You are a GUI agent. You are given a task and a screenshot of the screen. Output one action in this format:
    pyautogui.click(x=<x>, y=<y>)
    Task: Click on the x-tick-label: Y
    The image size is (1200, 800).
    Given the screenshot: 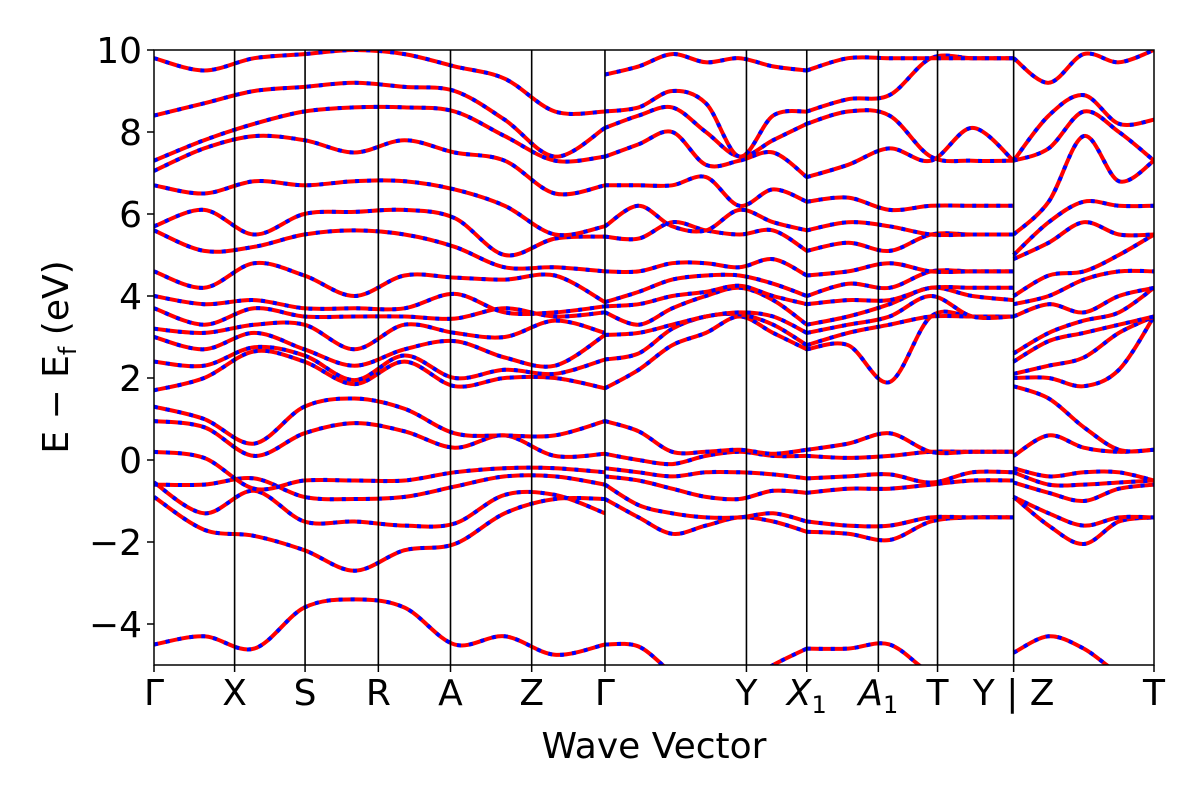 What is the action you would take?
    pyautogui.click(x=746, y=693)
    